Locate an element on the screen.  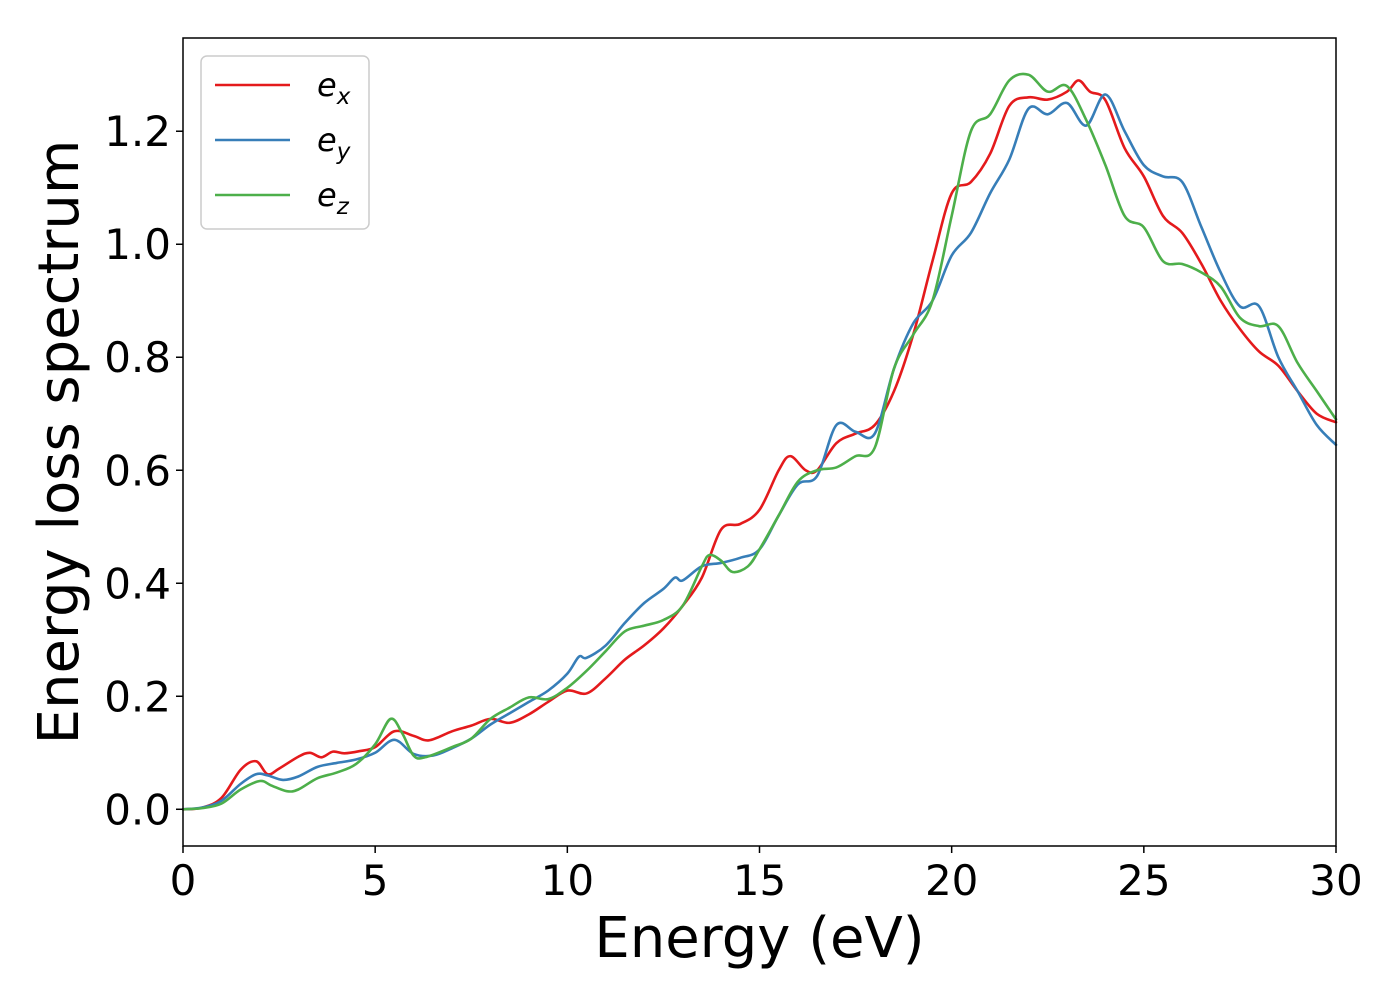
y-axis-ticks: 0.0 0.2 0.4 0.6 0.8 1.0 1.2 is located at coordinates (143, 470).